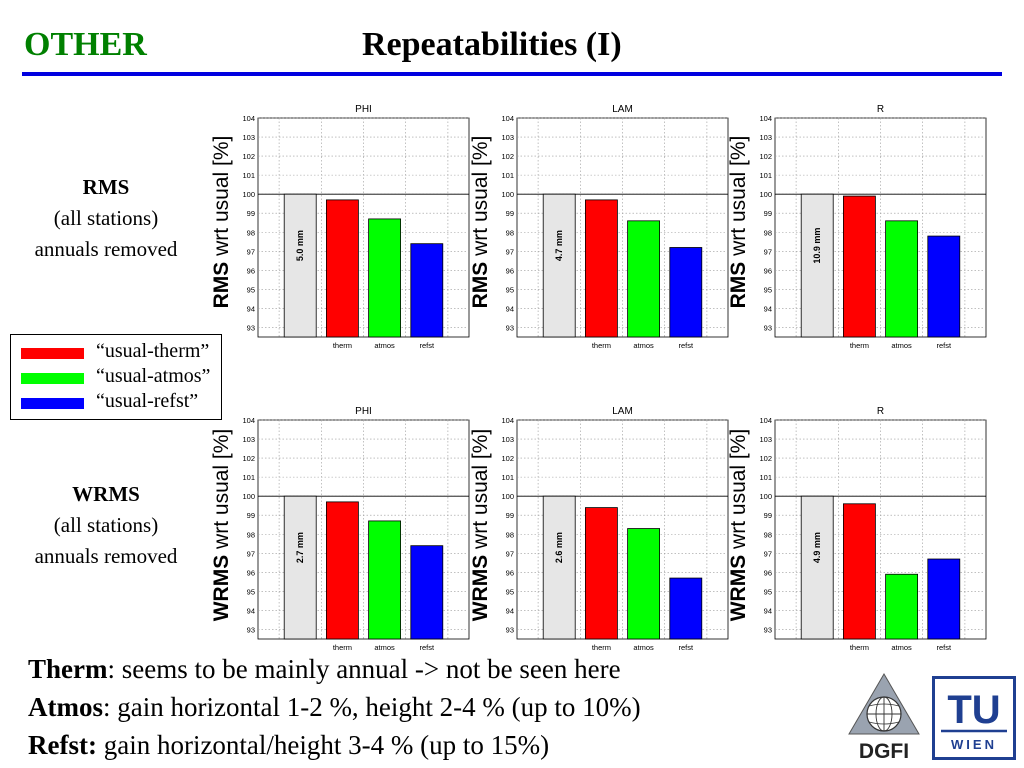  What do you see at coordinates (106, 187) in the screenshot?
I see `row-title: RMS` at bounding box center [106, 187].